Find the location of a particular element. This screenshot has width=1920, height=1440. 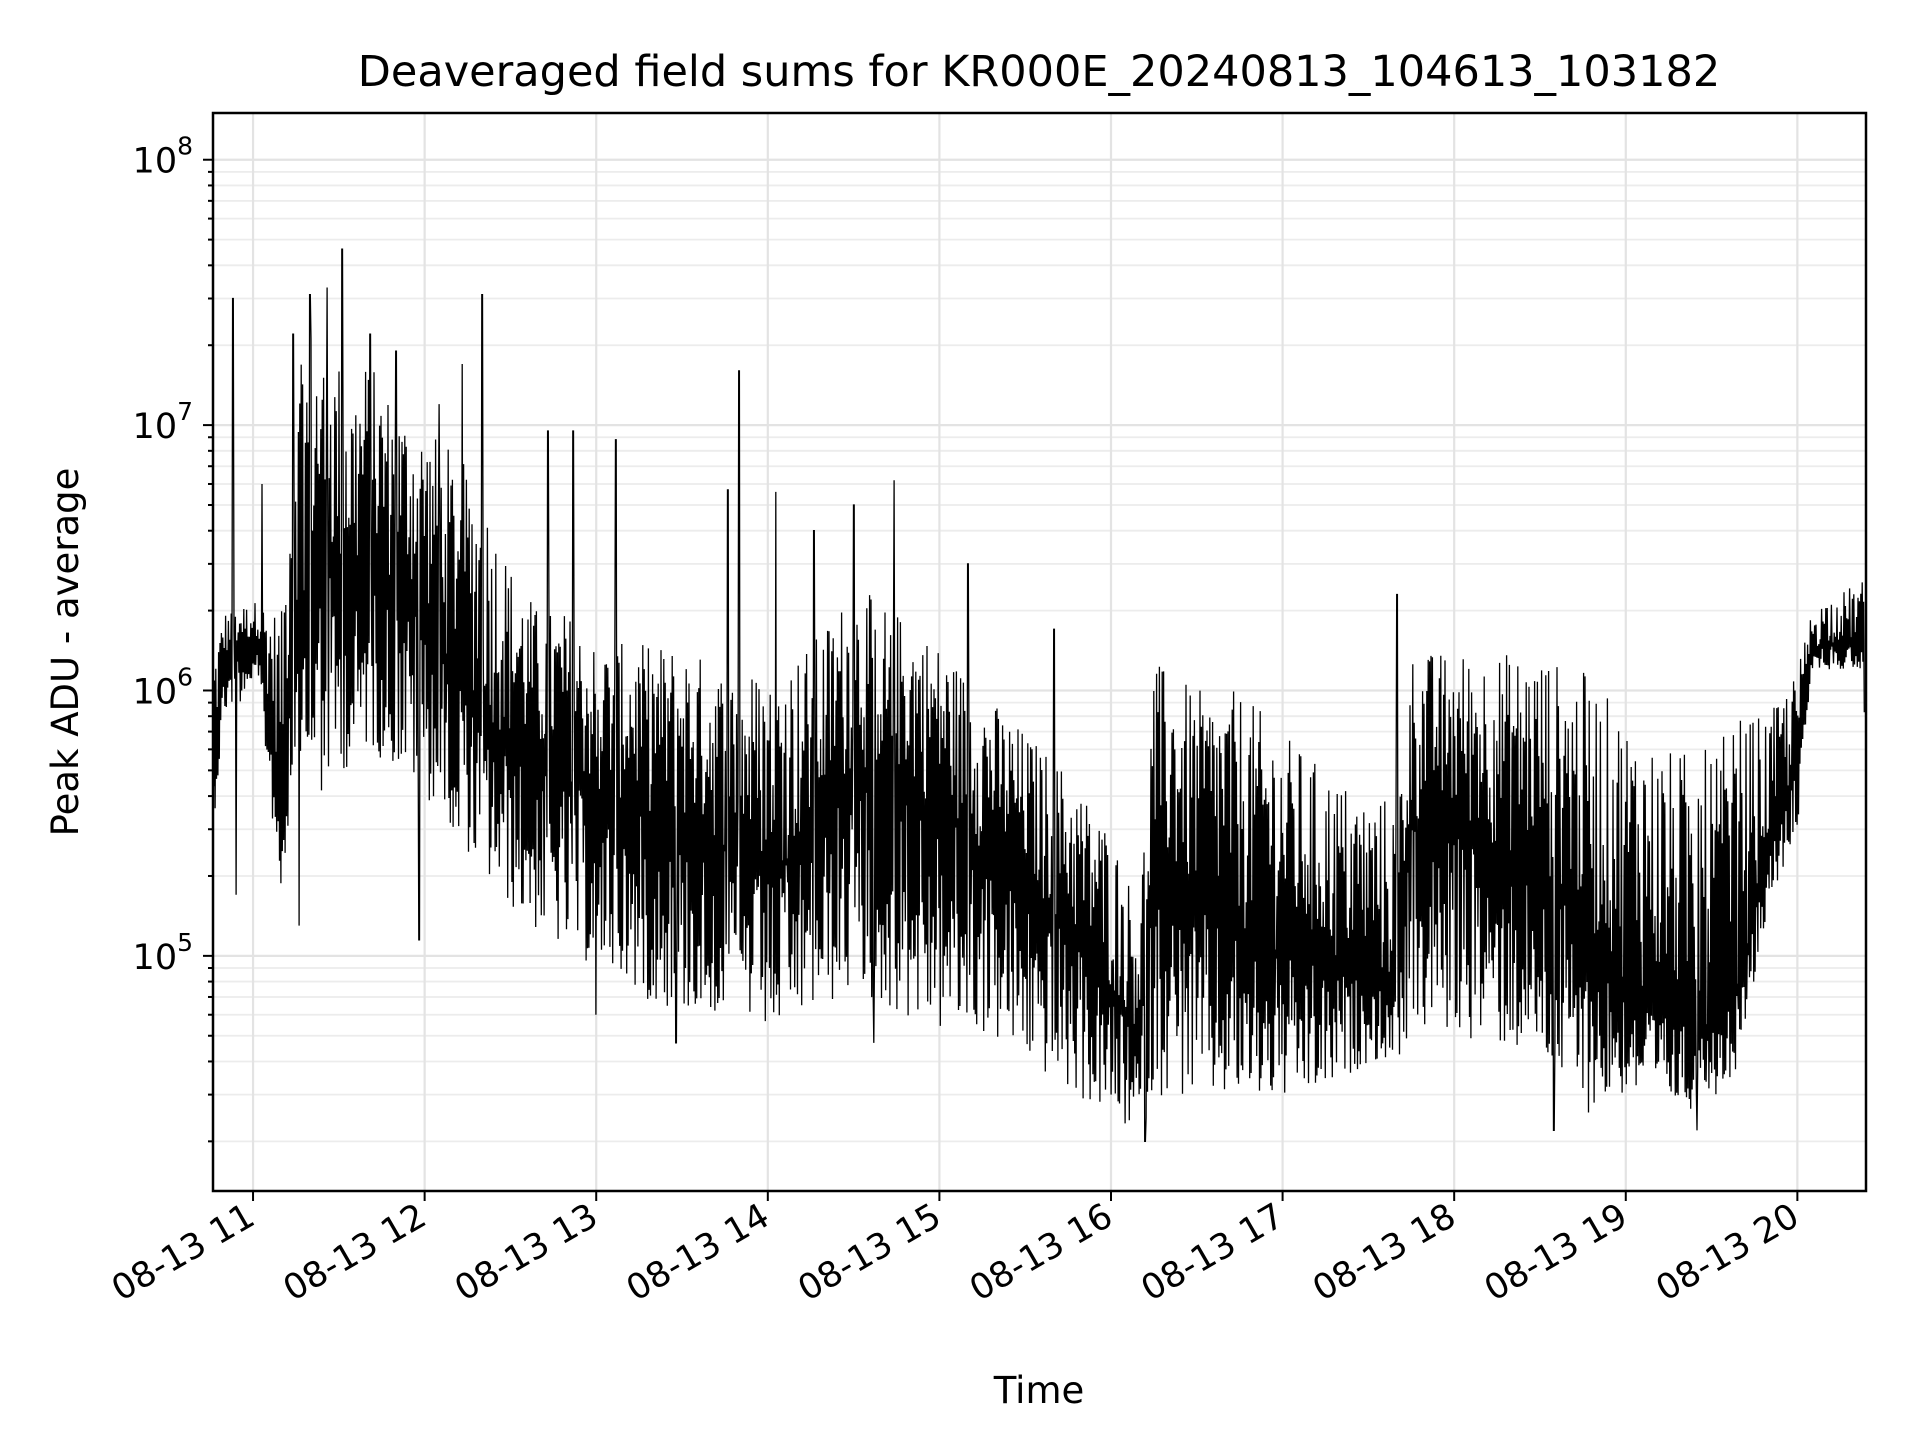

y-tick-exponent: 6 is located at coordinates (185, 676).